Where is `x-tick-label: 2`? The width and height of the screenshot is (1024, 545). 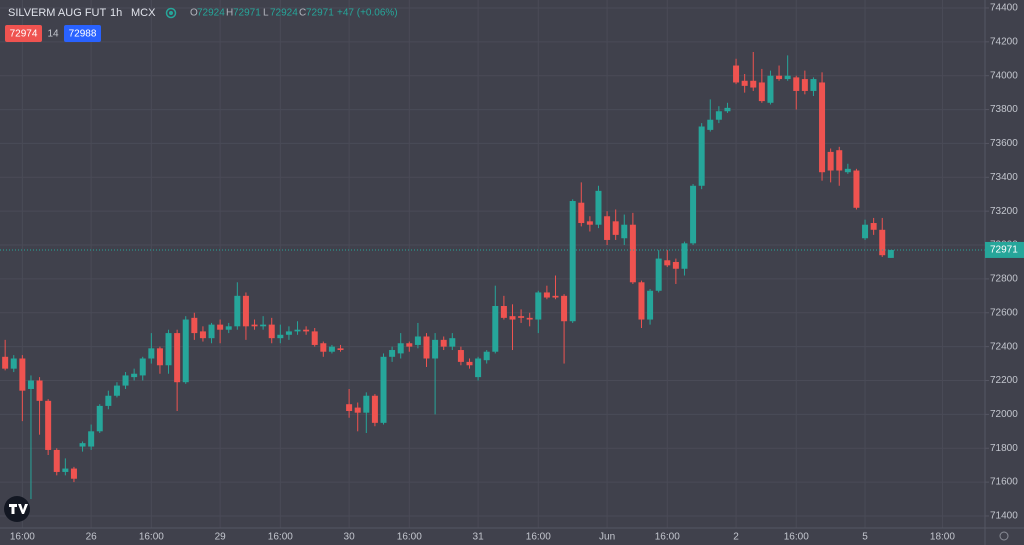 x-tick-label: 2 is located at coordinates (736, 537).